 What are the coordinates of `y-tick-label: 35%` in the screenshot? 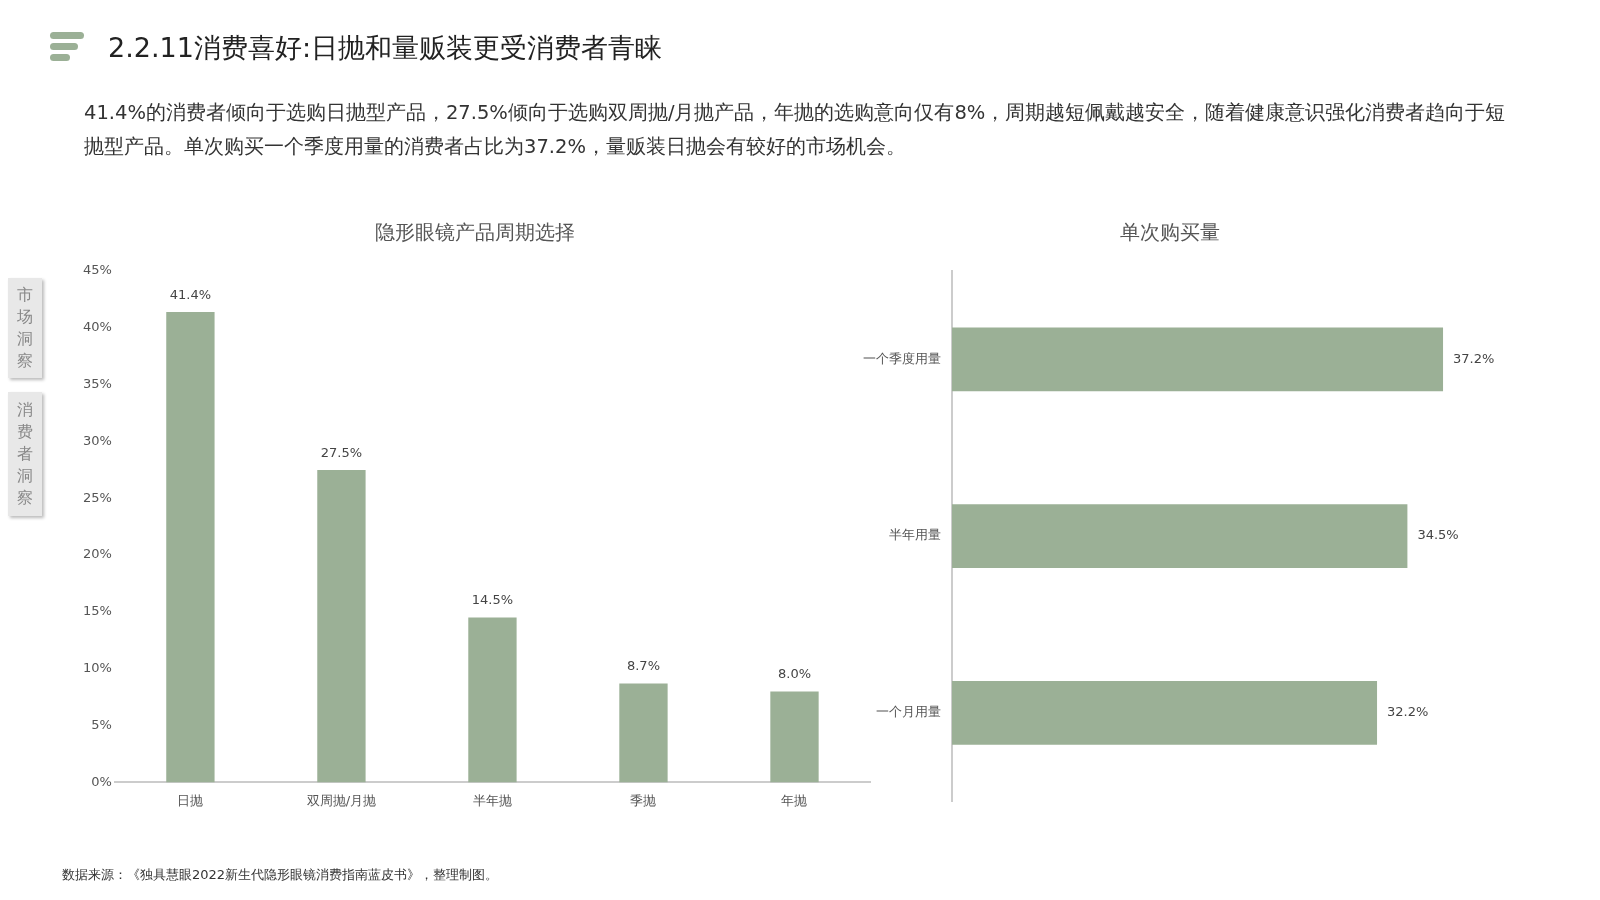 It's located at (97, 384).